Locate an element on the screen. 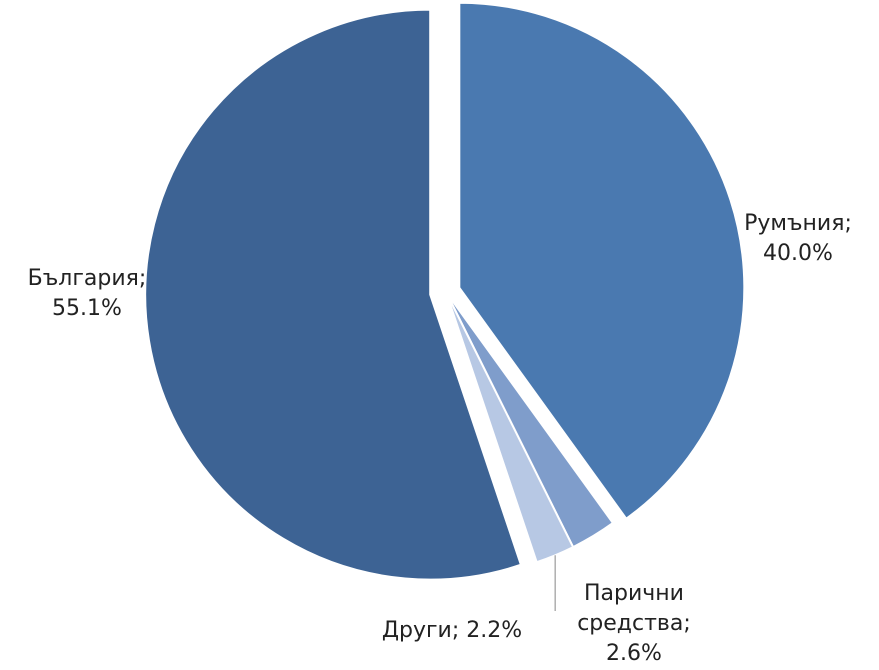  data-label-1: България; 55.1% is located at coordinates (87, 293).